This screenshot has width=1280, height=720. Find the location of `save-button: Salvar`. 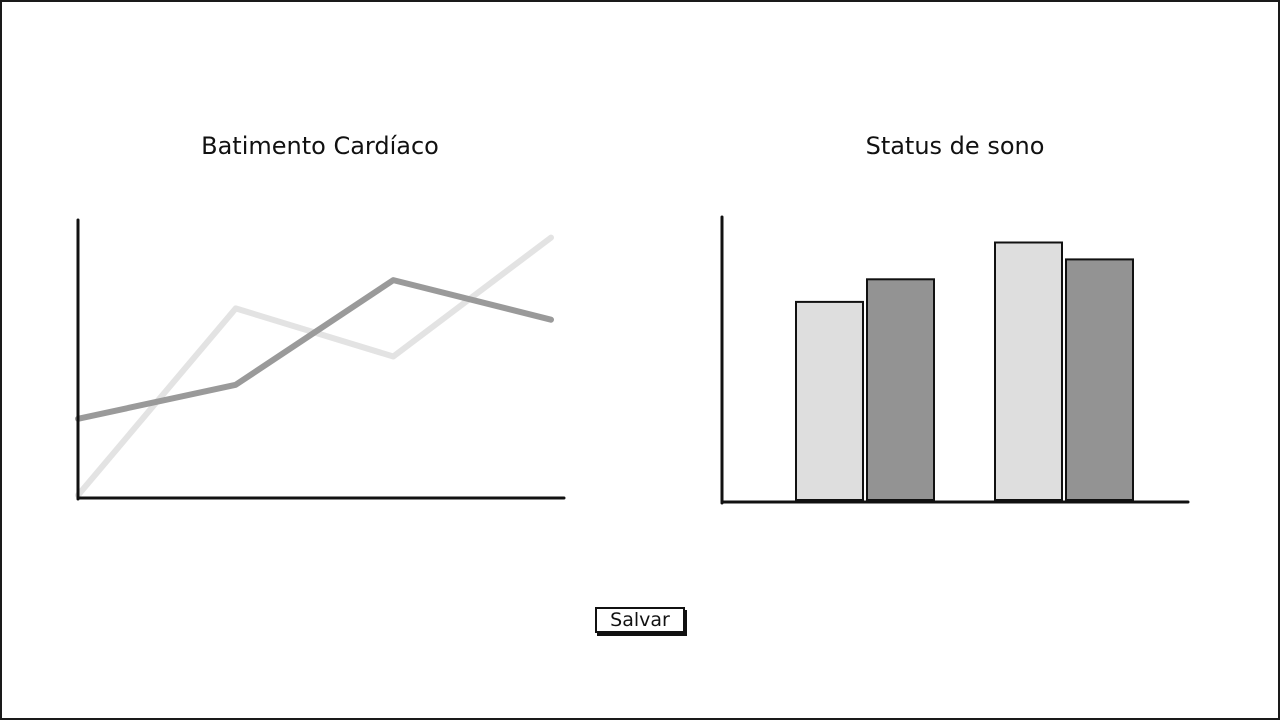

save-button: Salvar is located at coordinates (640, 620).